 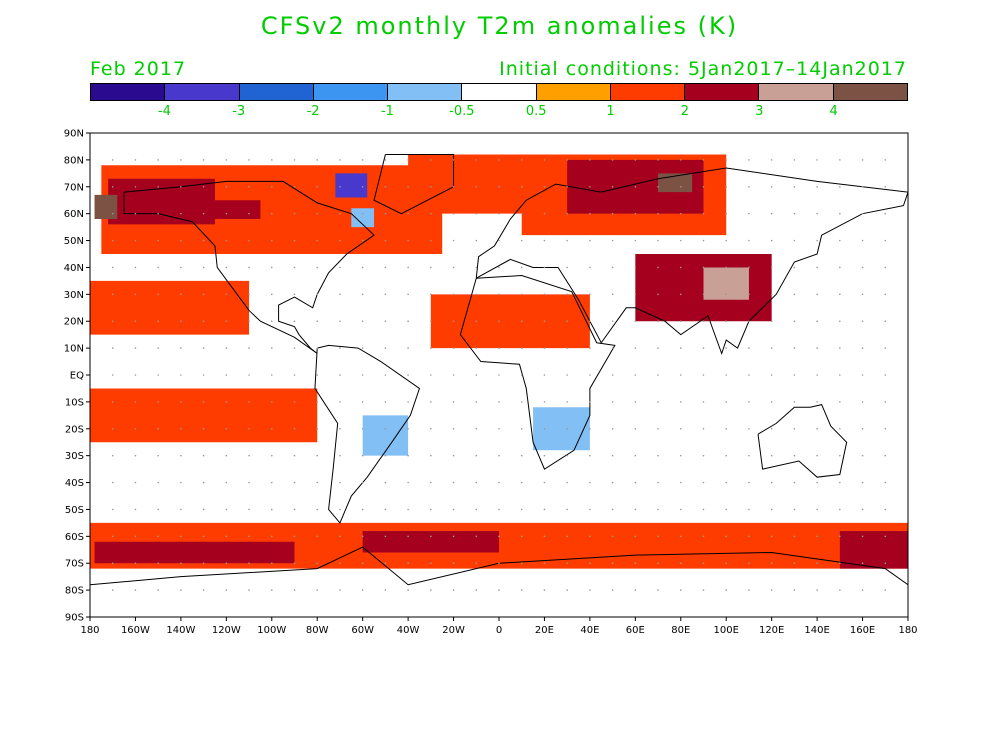 I want to click on anomaly-region, so click(x=635, y=433).